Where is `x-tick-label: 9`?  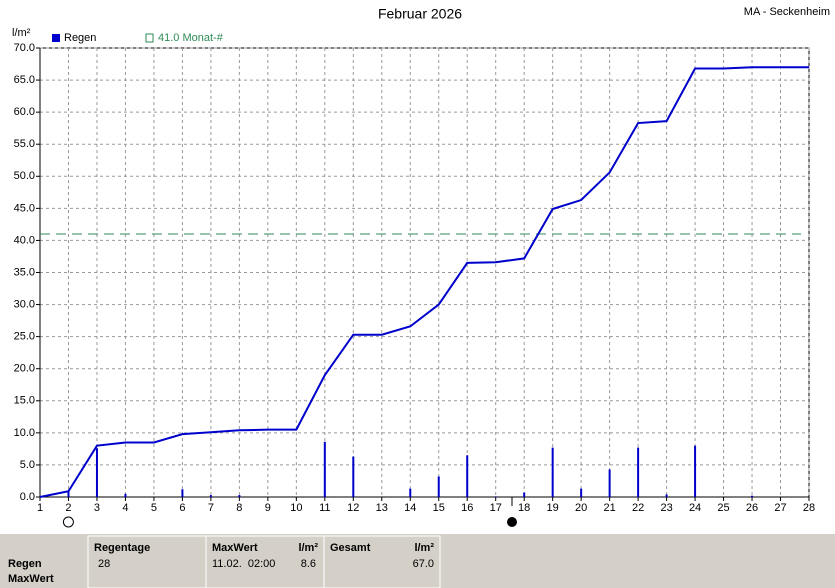 x-tick-label: 9 is located at coordinates (268, 508).